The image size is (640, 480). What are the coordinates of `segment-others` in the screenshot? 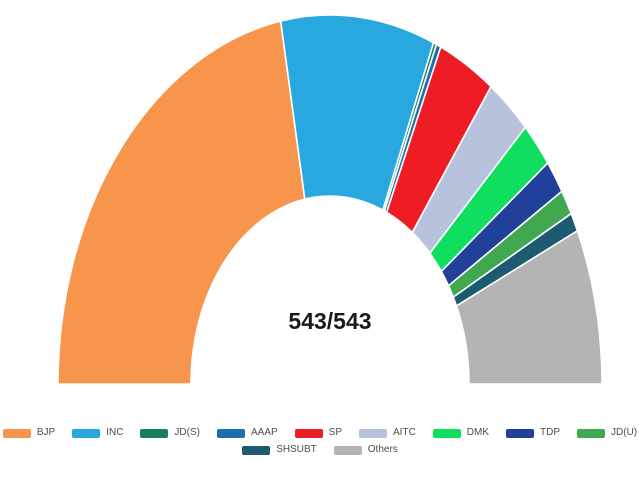 It's located at (529, 307).